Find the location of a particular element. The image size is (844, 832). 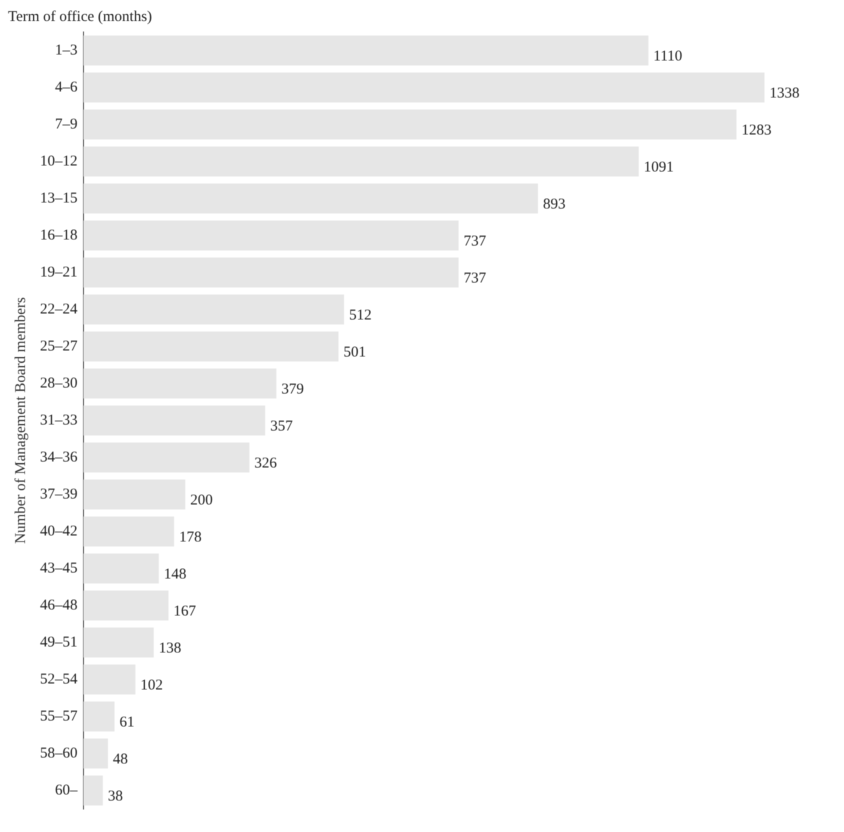

y-tick-label: 16–18 is located at coordinates (59, 235).